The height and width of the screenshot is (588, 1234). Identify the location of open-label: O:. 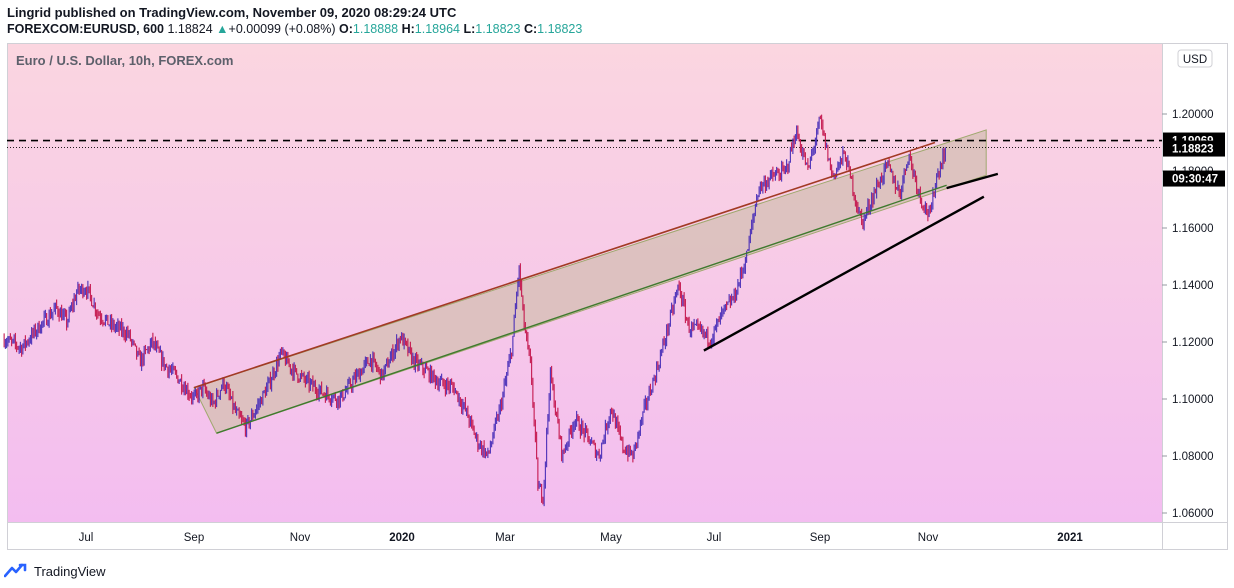
(346, 29).